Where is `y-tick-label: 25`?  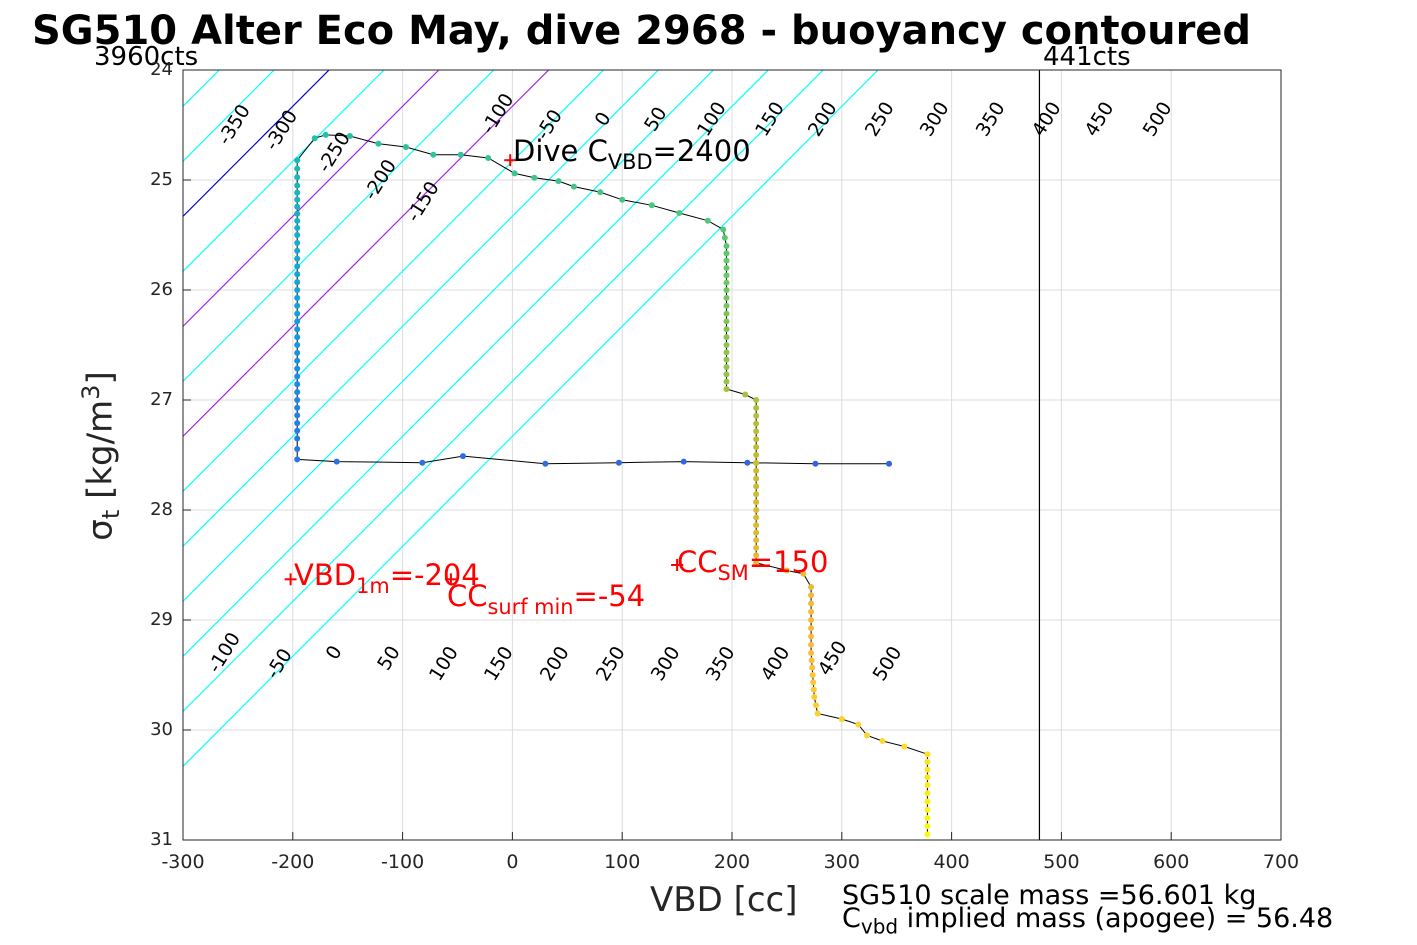 y-tick-label: 25 is located at coordinates (161, 179).